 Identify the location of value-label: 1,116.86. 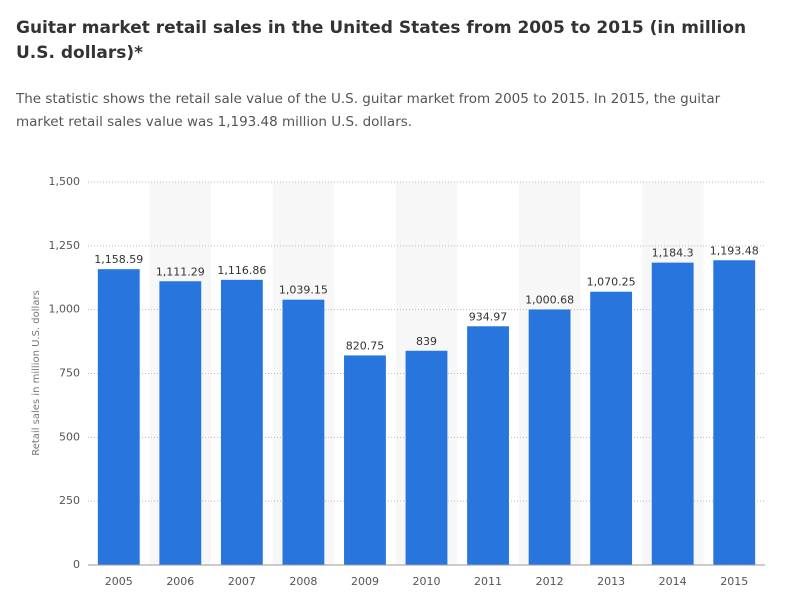
(241, 270).